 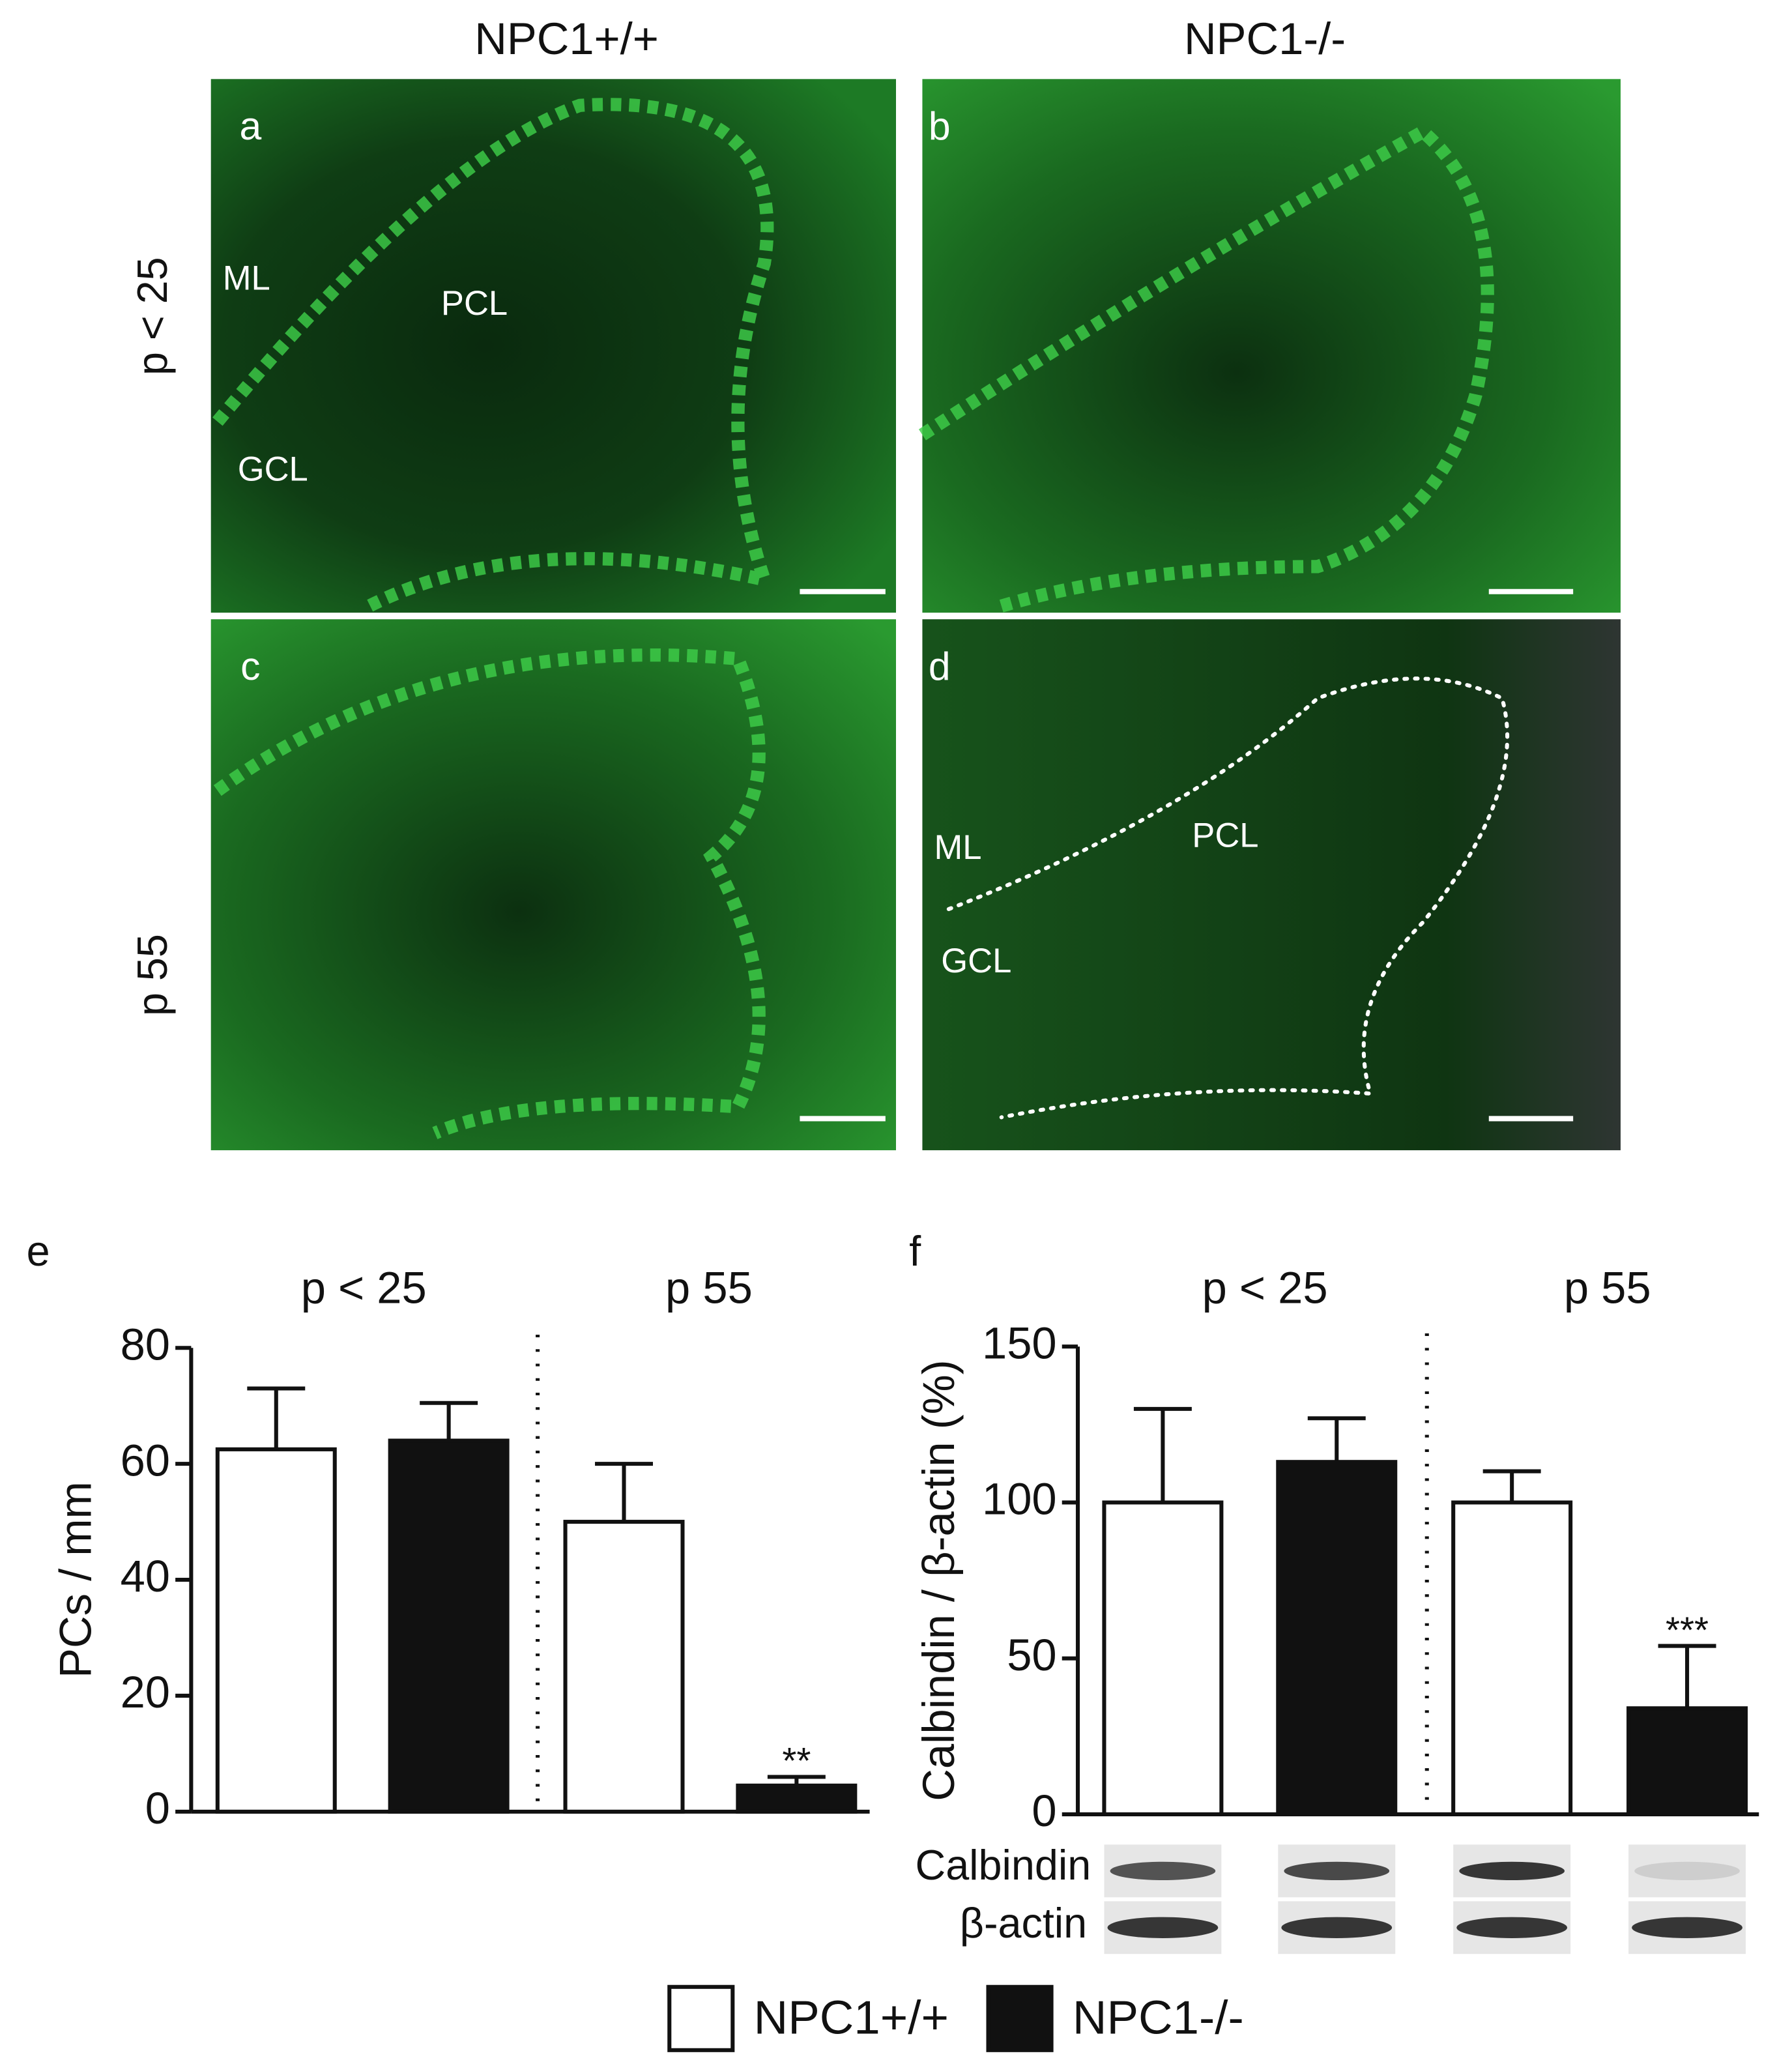 I want to click on column-header: NPC1-/-, so click(x=1265, y=39).